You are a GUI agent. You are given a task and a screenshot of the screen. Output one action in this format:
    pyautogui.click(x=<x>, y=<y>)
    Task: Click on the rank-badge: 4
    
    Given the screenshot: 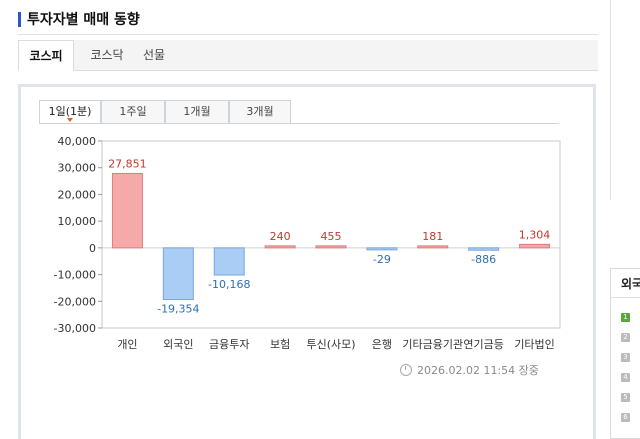 What is the action you would take?
    pyautogui.click(x=625, y=377)
    